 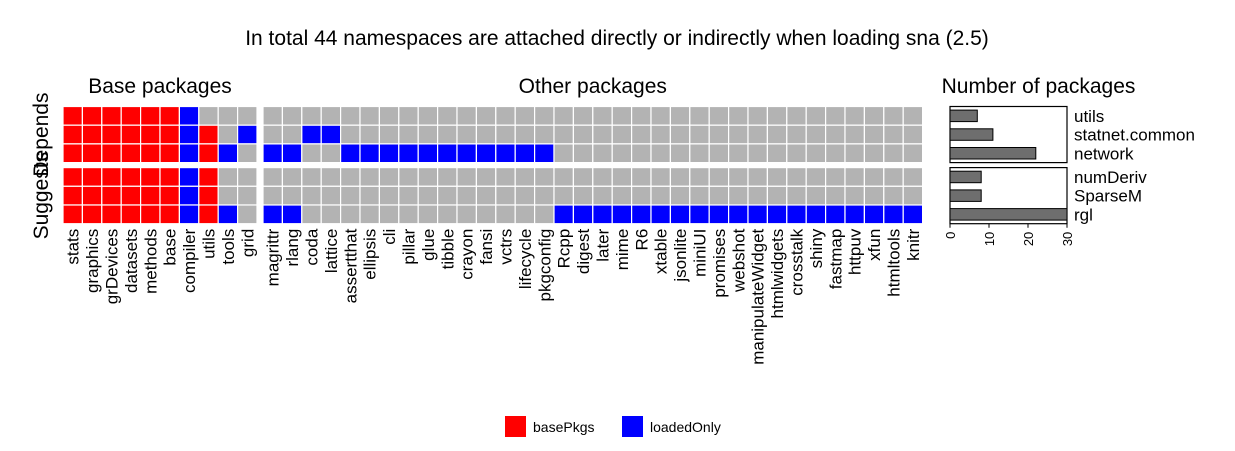 I want to click on x-tick-label: magrittr, so click(x=273, y=257).